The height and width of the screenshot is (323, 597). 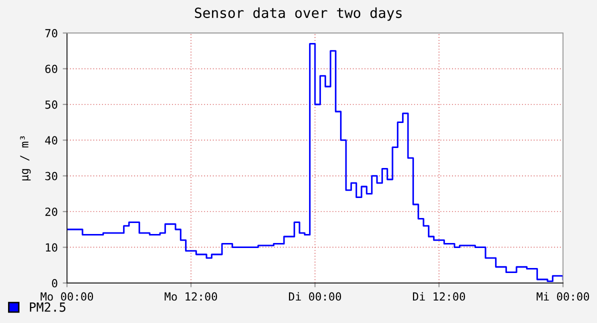 I want to click on y-tick-label: 20, so click(x=51, y=212).